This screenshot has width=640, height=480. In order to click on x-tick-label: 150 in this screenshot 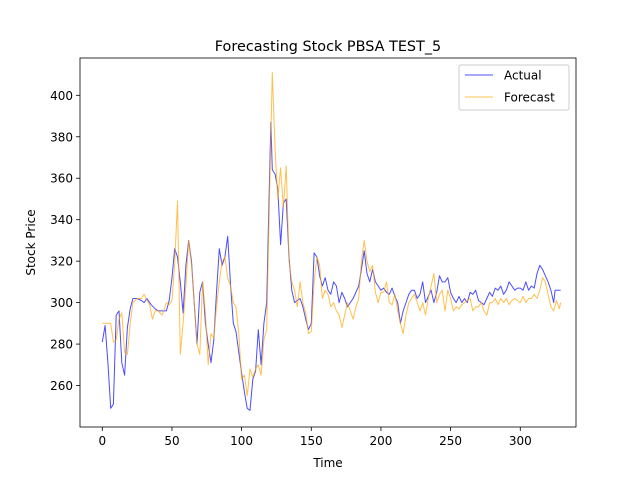, I will do `click(311, 441)`.